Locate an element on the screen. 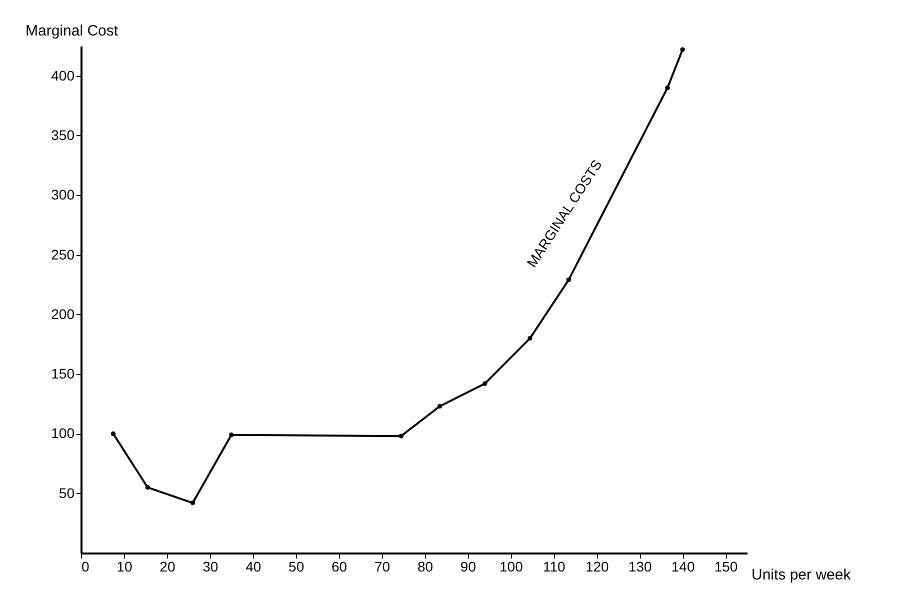  x-axis-title: Units per week is located at coordinates (802, 575).